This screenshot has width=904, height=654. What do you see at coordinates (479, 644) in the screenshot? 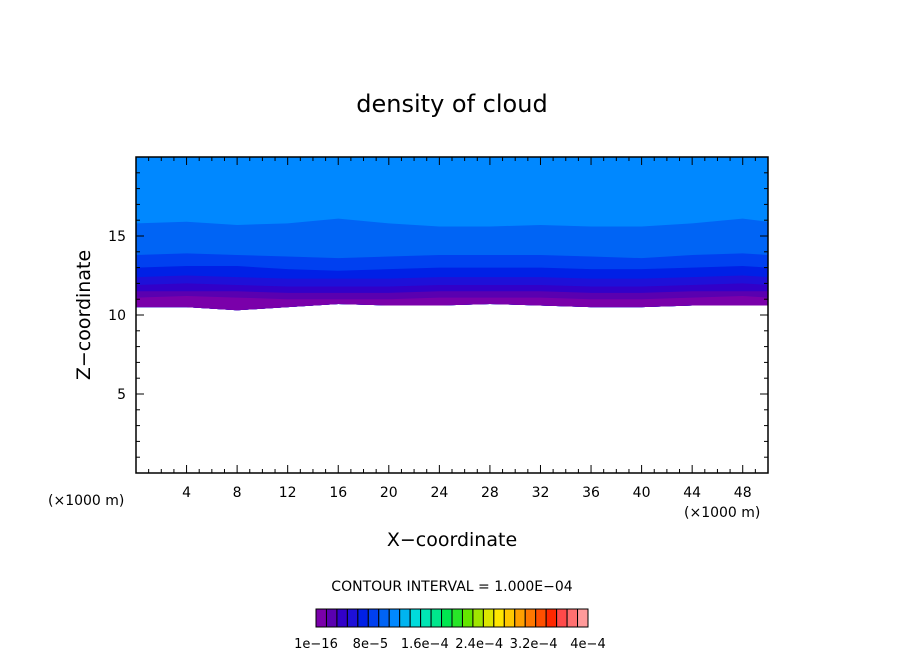
I see `colorbar-label: 2.4e−4` at bounding box center [479, 644].